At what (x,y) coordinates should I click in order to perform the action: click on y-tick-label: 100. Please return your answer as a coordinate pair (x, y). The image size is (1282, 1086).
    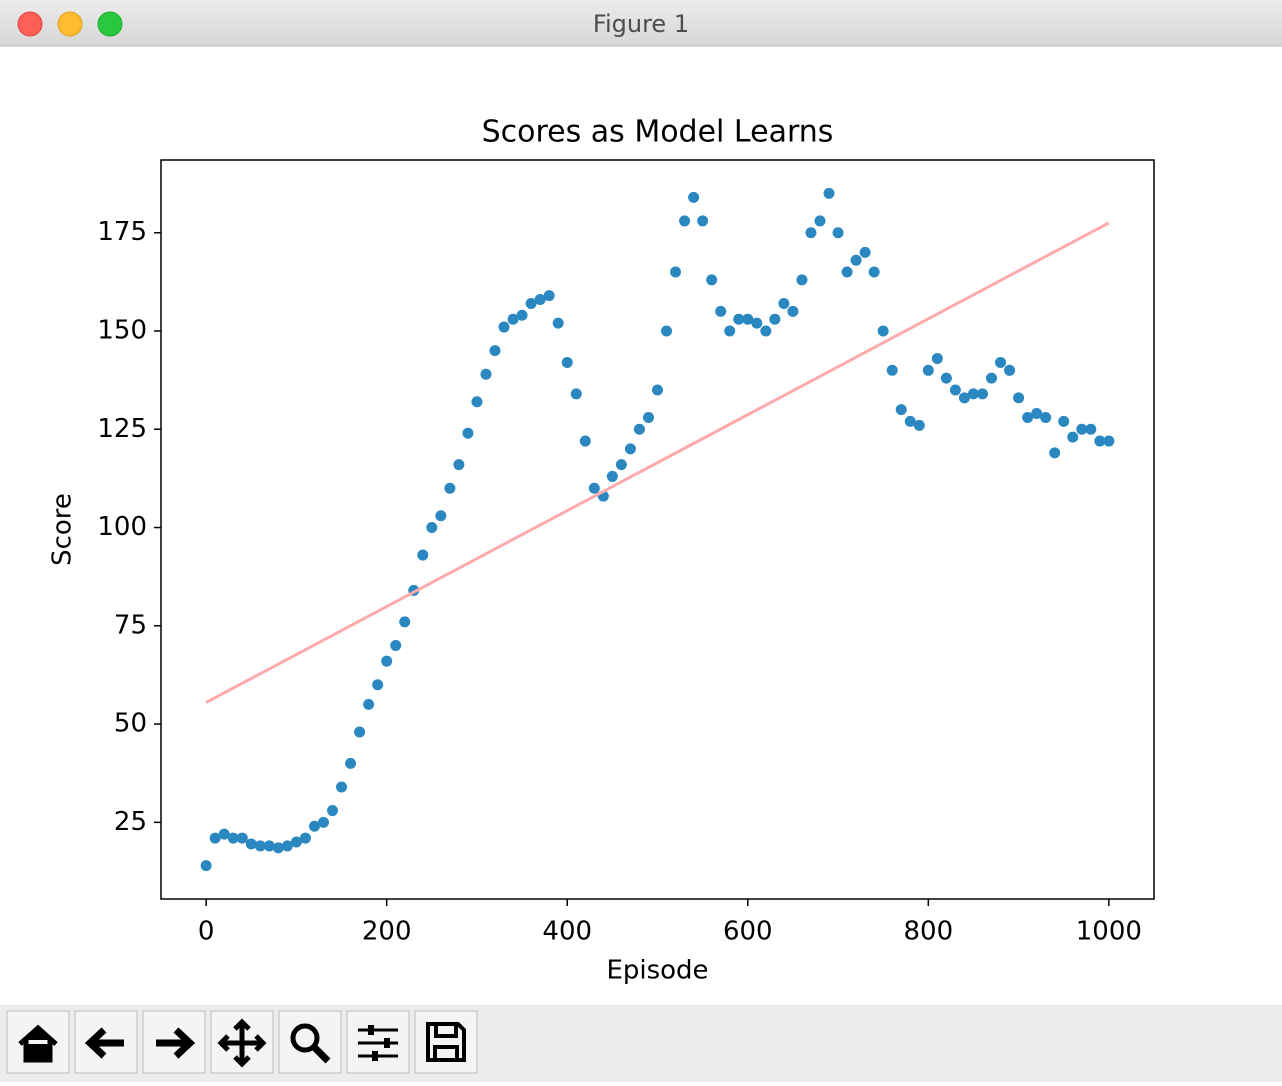
    Looking at the image, I should click on (122, 527).